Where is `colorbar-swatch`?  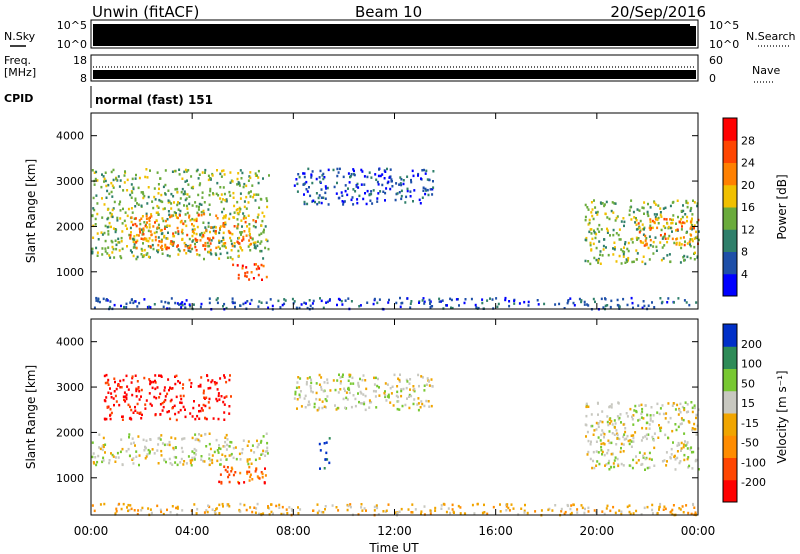
colorbar-swatch is located at coordinates (730, 174).